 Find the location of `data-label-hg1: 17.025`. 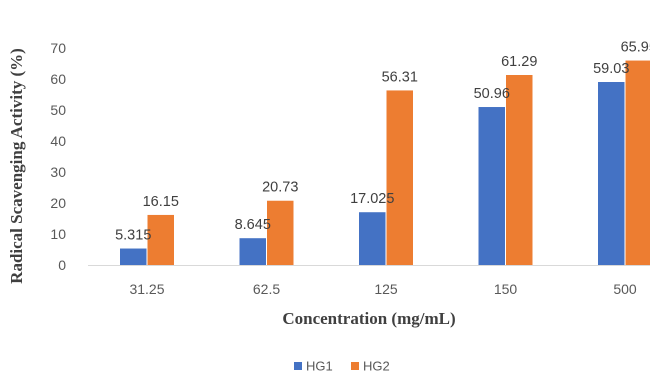

data-label-hg1: 17.025 is located at coordinates (372, 199).